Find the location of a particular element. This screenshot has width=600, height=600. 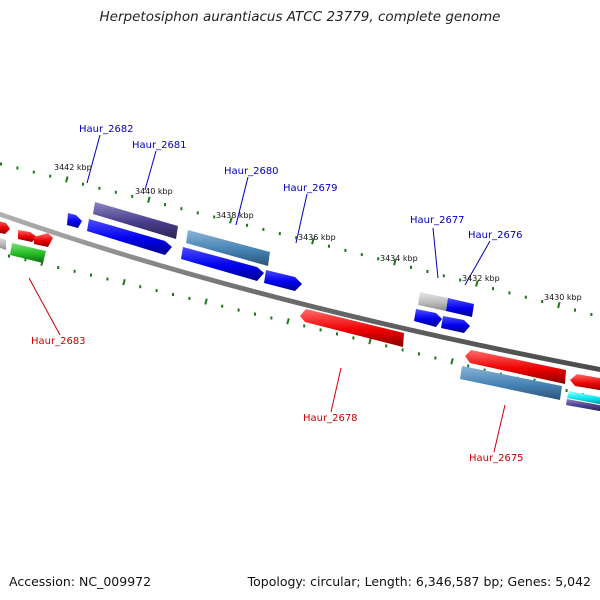

gene-arrow-gray-left is located at coordinates (3, 243).